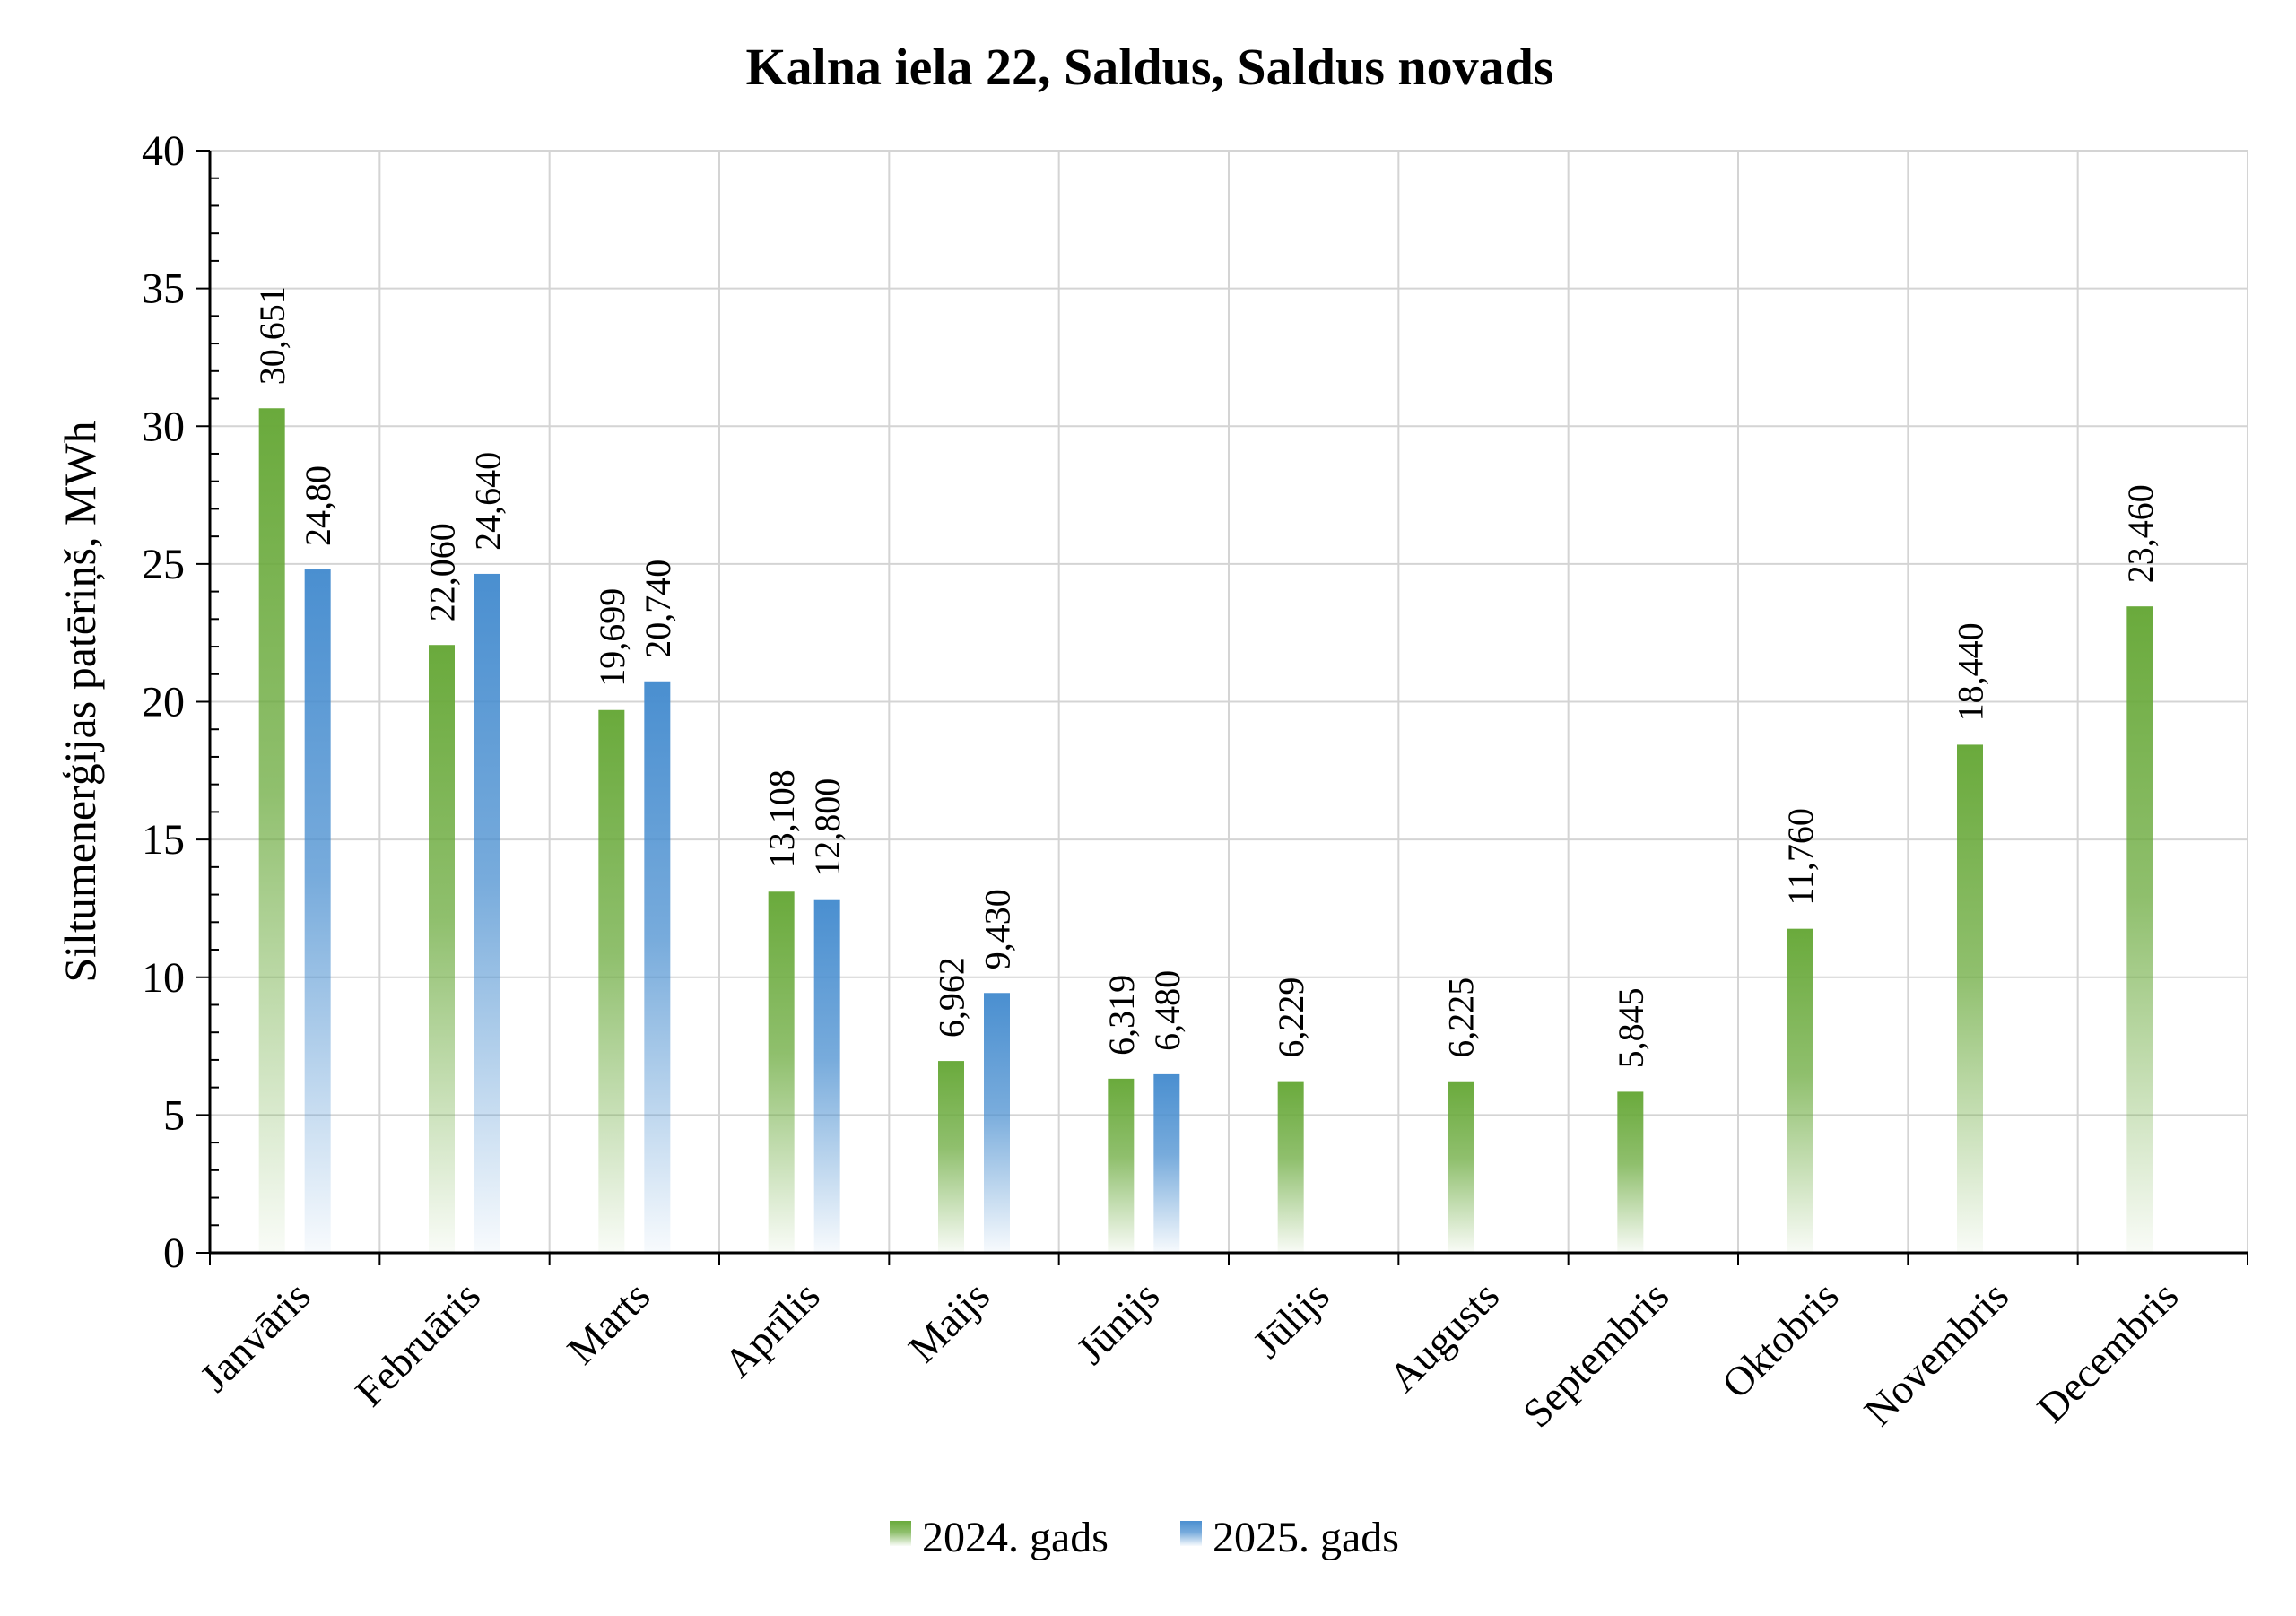 The width and height of the screenshot is (2296, 1616). What do you see at coordinates (2140, 533) in the screenshot?
I see `data-label: 23,460` at bounding box center [2140, 533].